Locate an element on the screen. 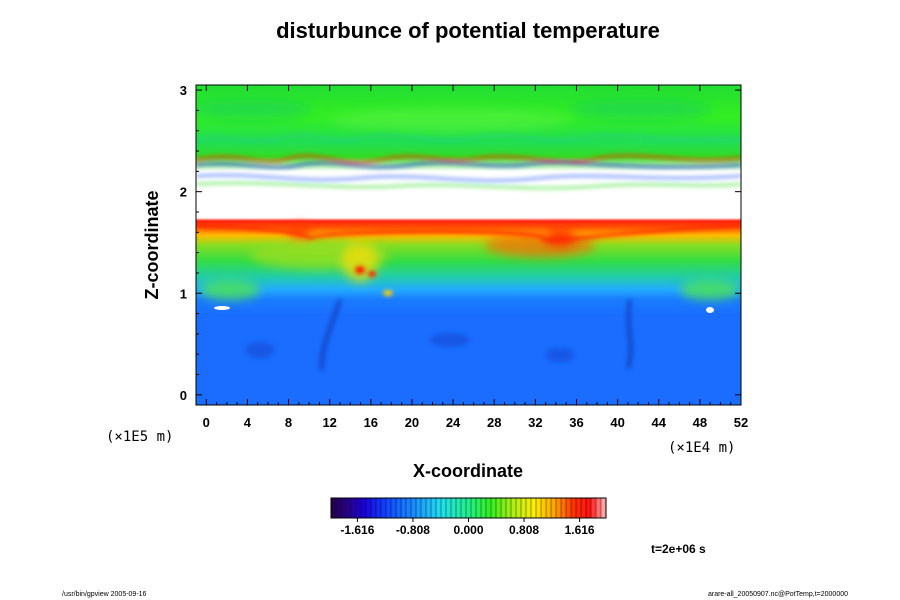  y-tick-label: 0 is located at coordinates (183, 395).